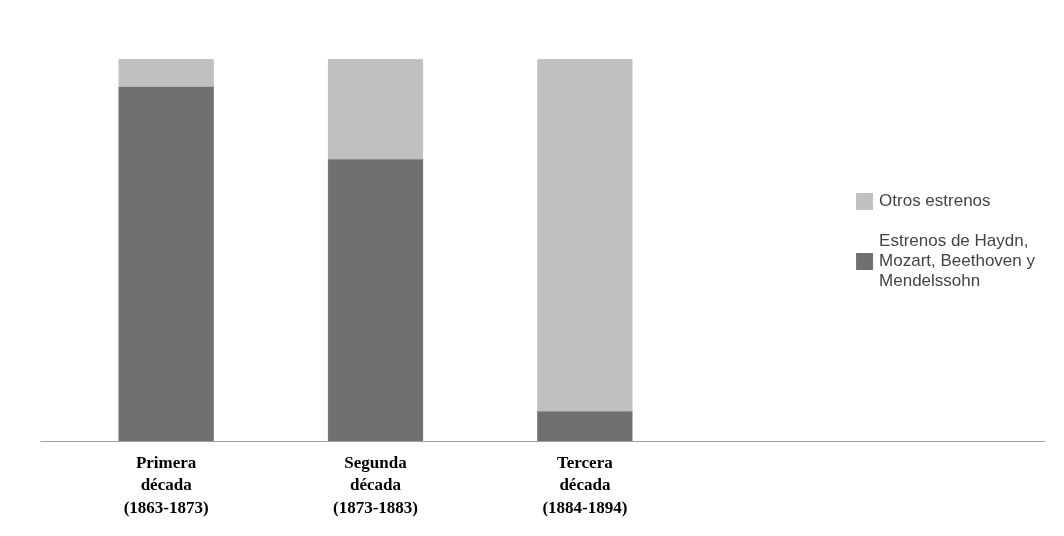  I want to click on x-tick-label: Segunda década (1873-1883), so click(375, 485).